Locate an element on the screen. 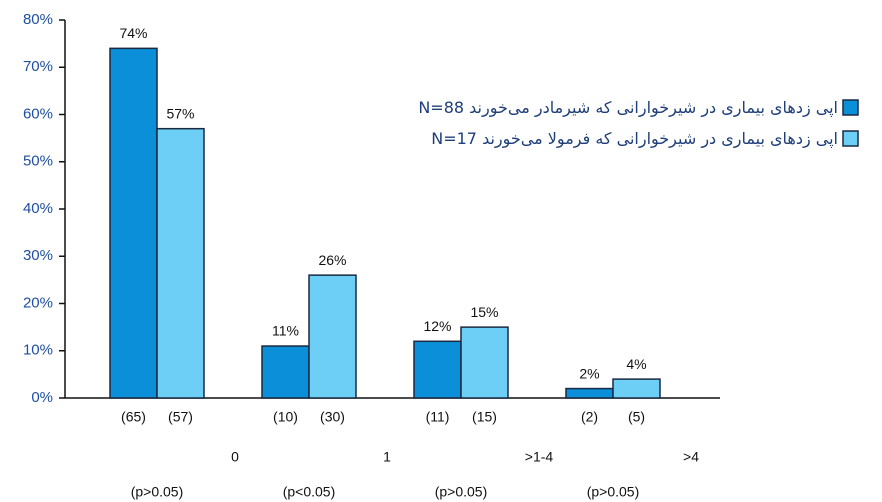 The height and width of the screenshot is (502, 882). value-label: 4% is located at coordinates (636, 364).